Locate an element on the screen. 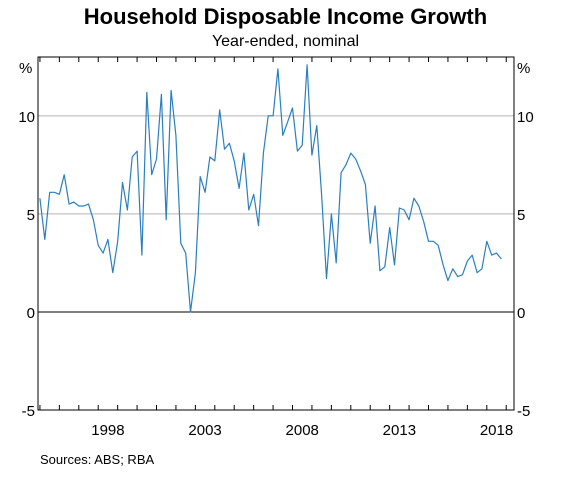 The image size is (571, 479). x-tick-label: 2008 is located at coordinates (302, 430).